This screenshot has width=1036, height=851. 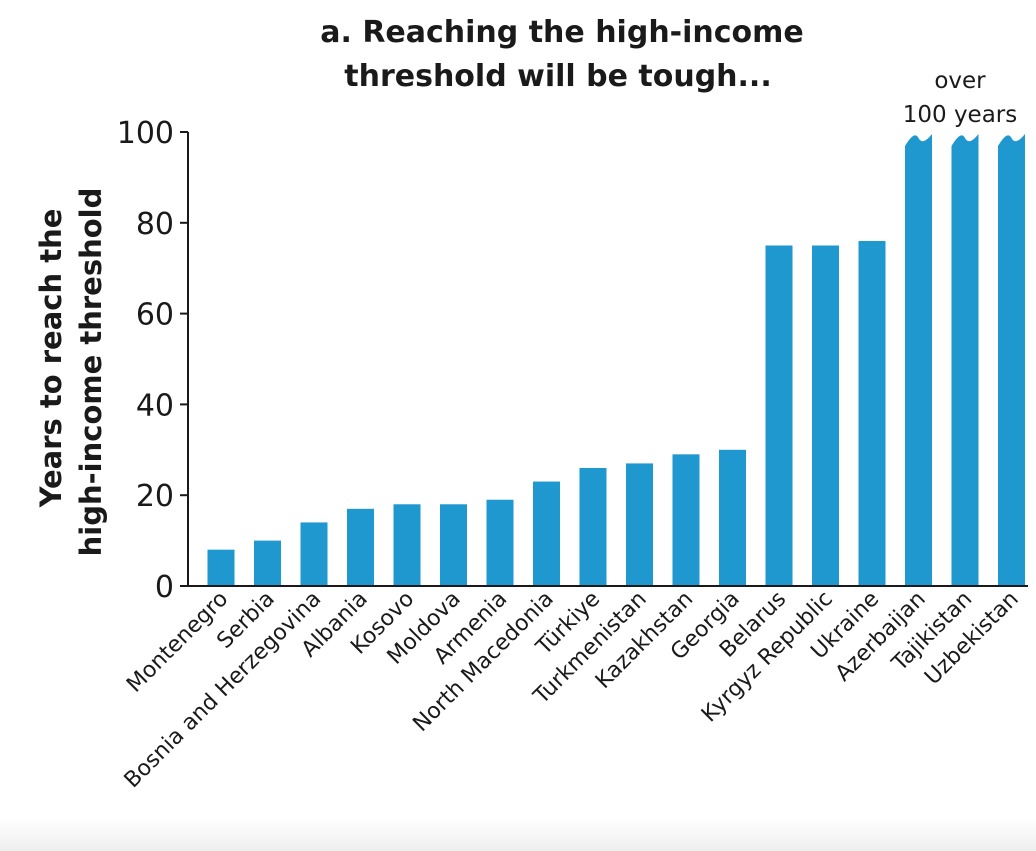 What do you see at coordinates (546, 533) in the screenshot?
I see `bar-north-macedonia` at bounding box center [546, 533].